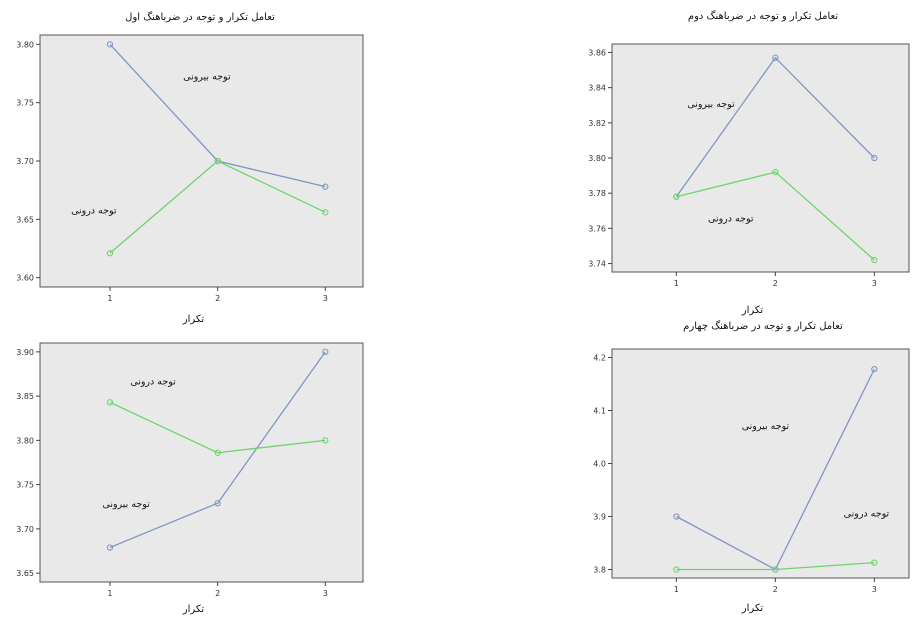 Image resolution: width=916 pixels, height=621 pixels. I want to click on y-tick-label: 4.2, so click(599, 357).